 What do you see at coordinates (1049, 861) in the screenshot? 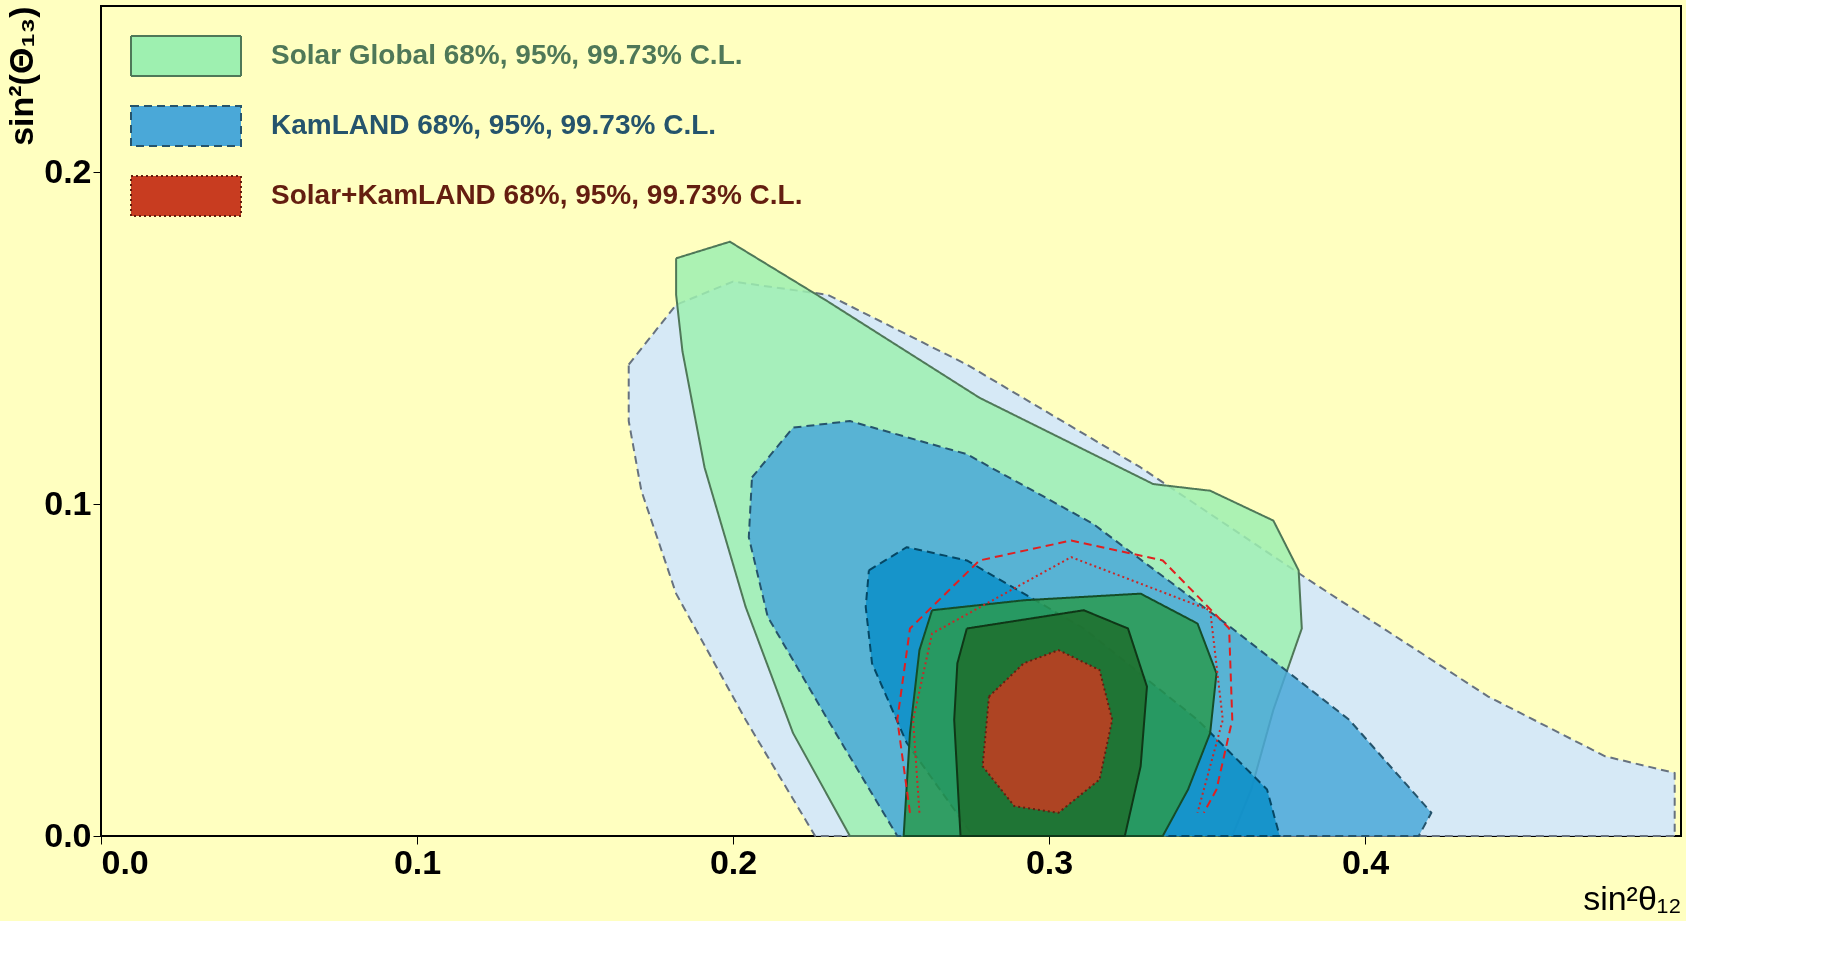
I see `x-tick-label: 0.3` at bounding box center [1049, 861].